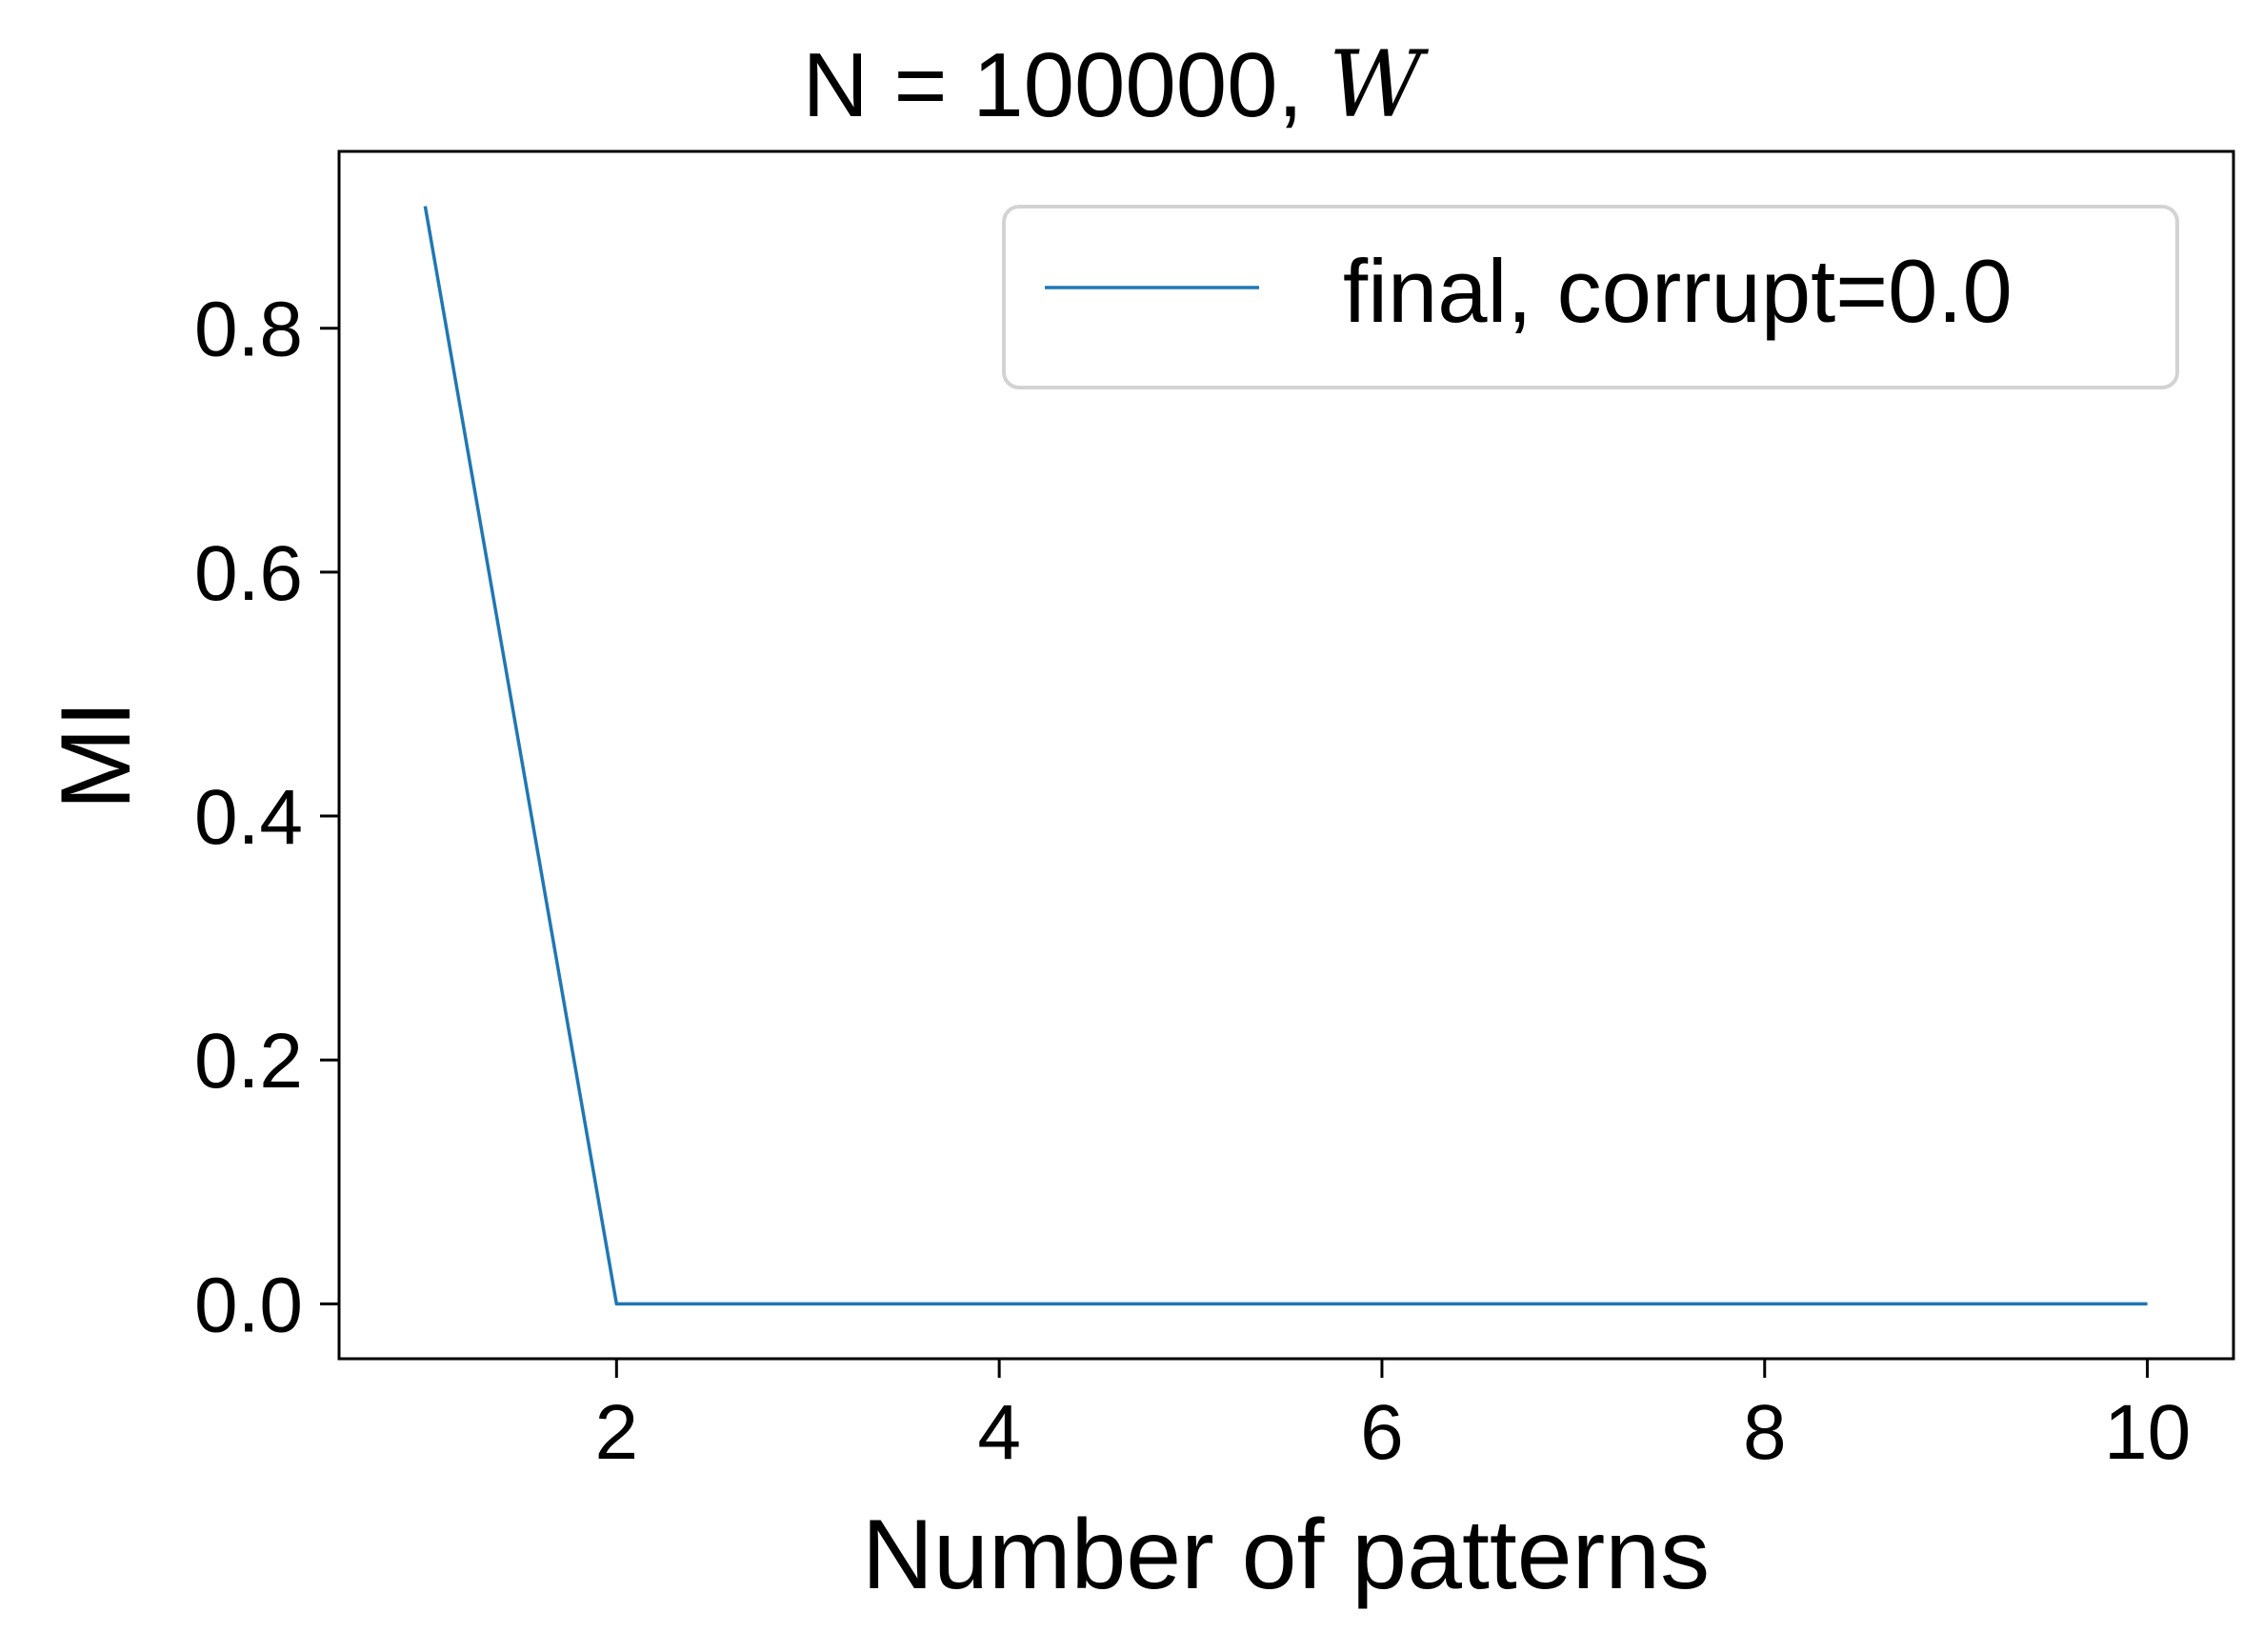 The width and height of the screenshot is (2263, 1652). I want to click on legend: final, corrupt=0.0, so click(1590, 297).